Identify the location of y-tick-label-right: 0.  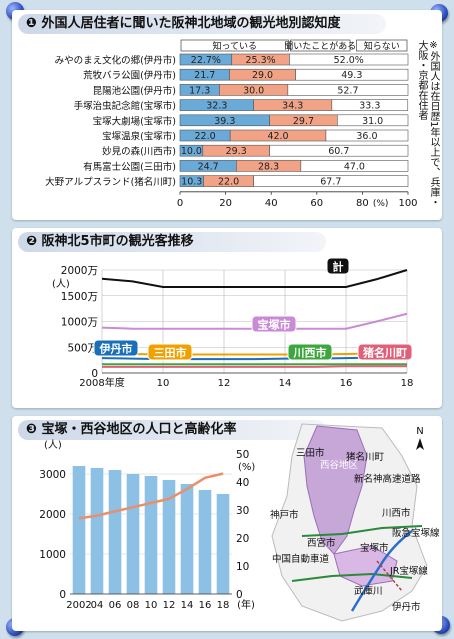
(239, 595).